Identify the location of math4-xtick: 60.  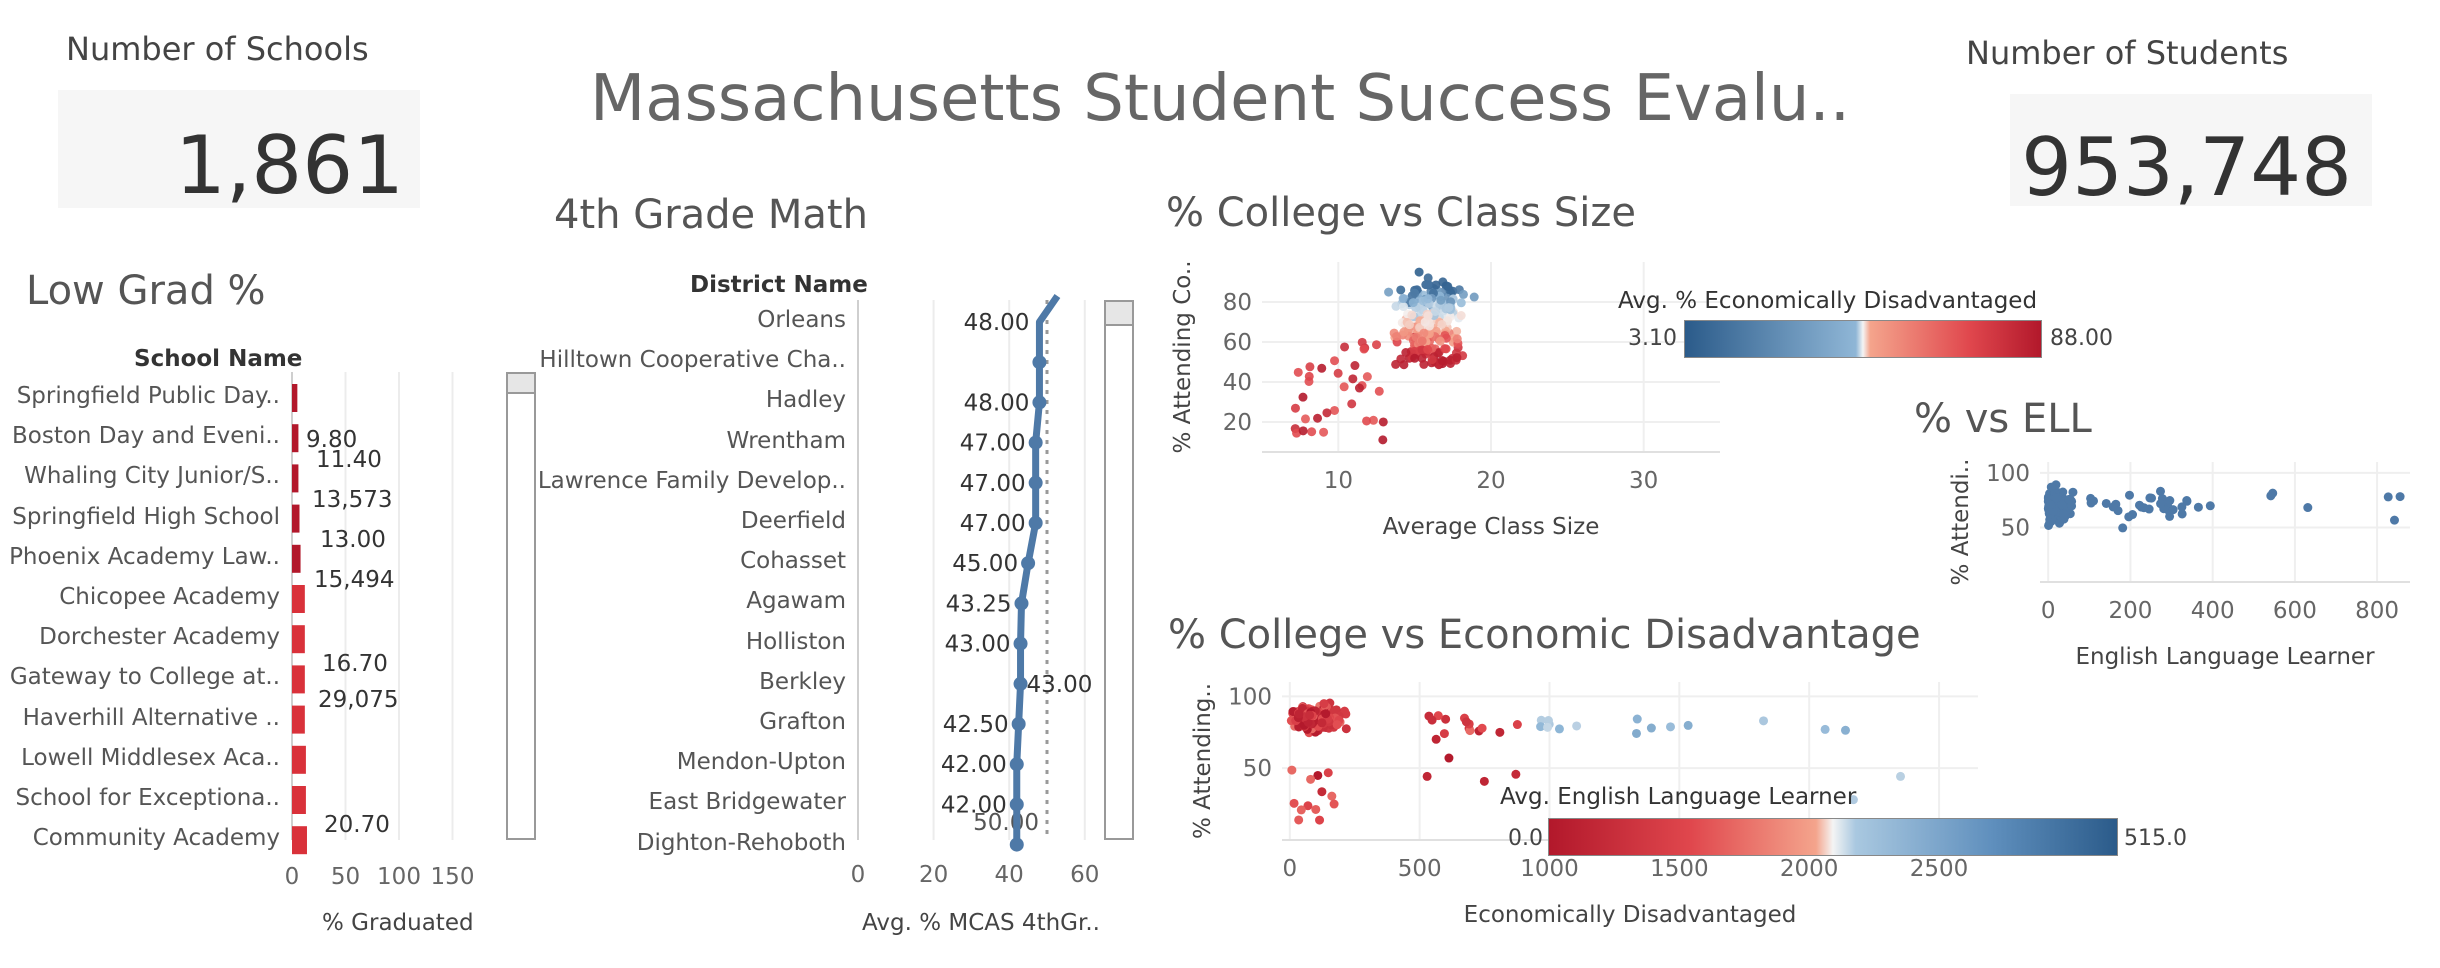
(1084, 875).